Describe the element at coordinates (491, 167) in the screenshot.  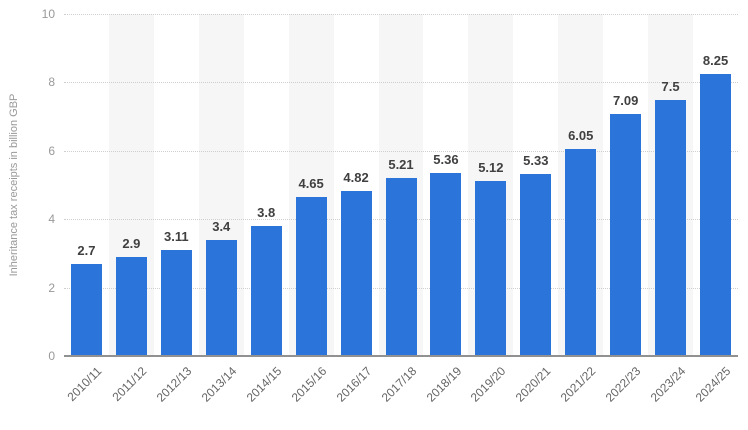
I see `bar-value-label: 5.12` at that location.